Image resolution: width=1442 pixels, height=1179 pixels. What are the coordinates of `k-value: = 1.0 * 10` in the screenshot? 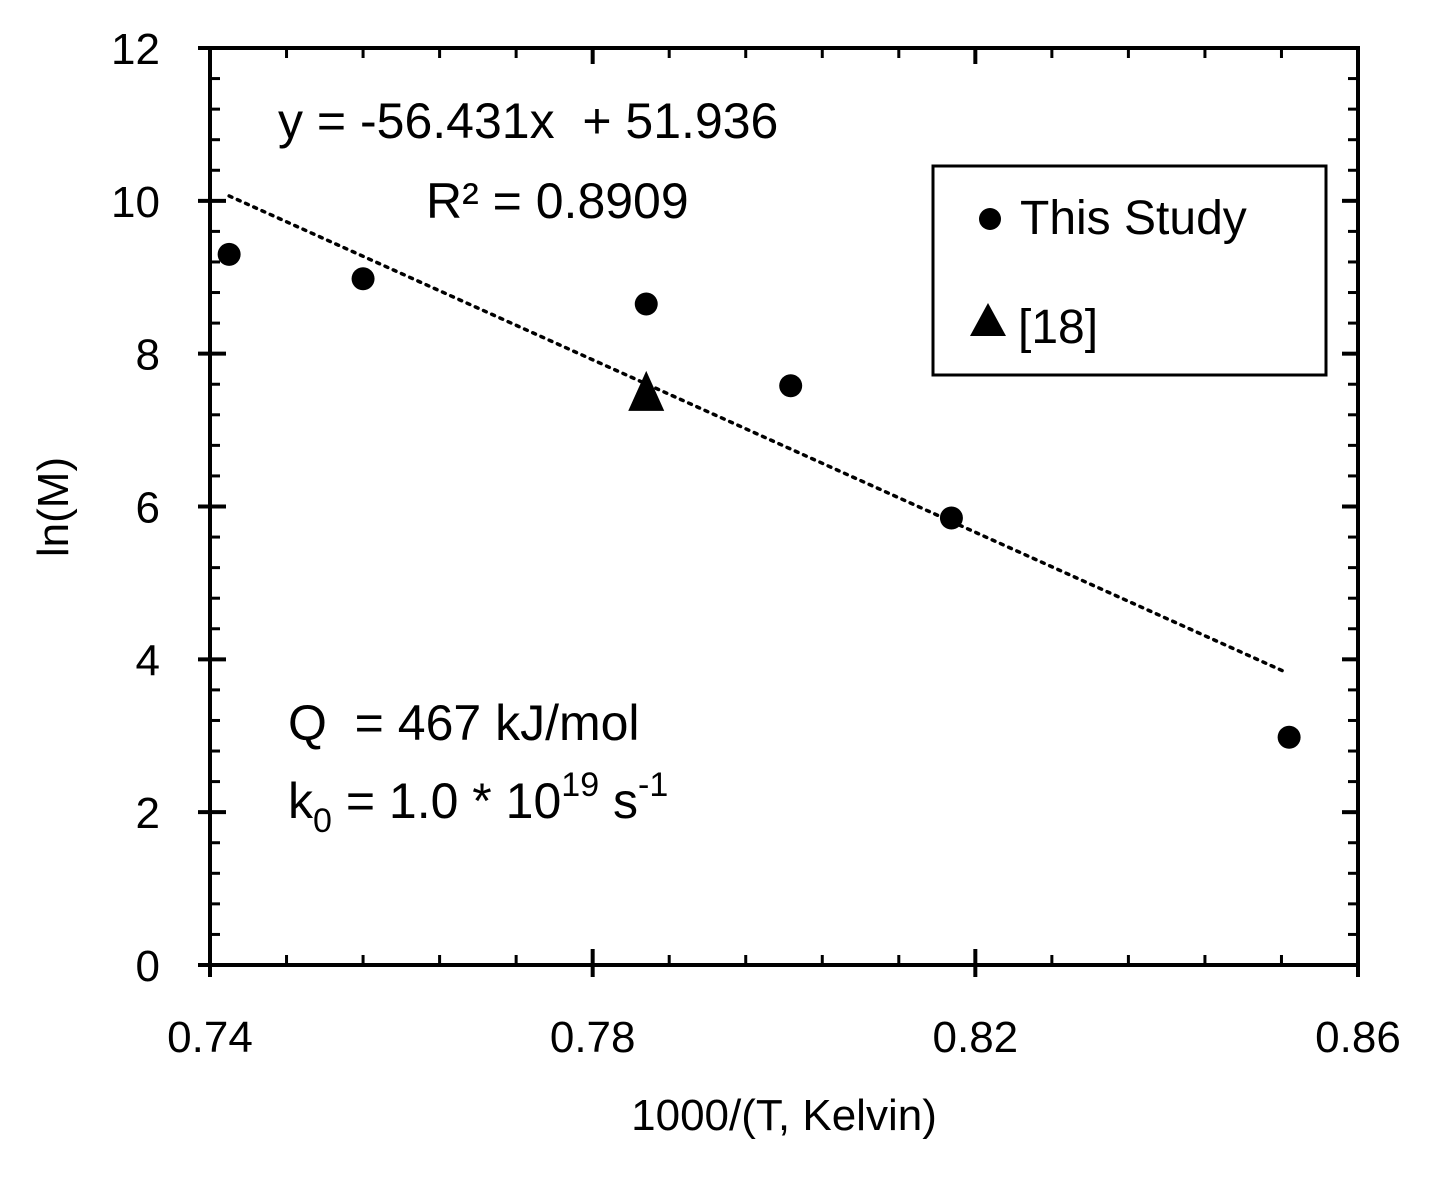 It's located at (446, 801).